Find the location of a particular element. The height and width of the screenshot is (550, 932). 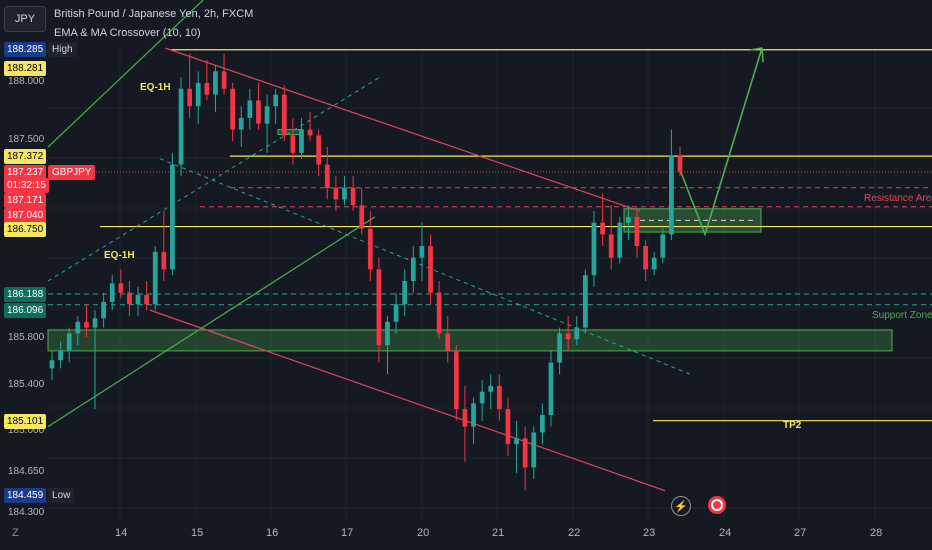

time-tick-label: 15 is located at coordinates (197, 533).